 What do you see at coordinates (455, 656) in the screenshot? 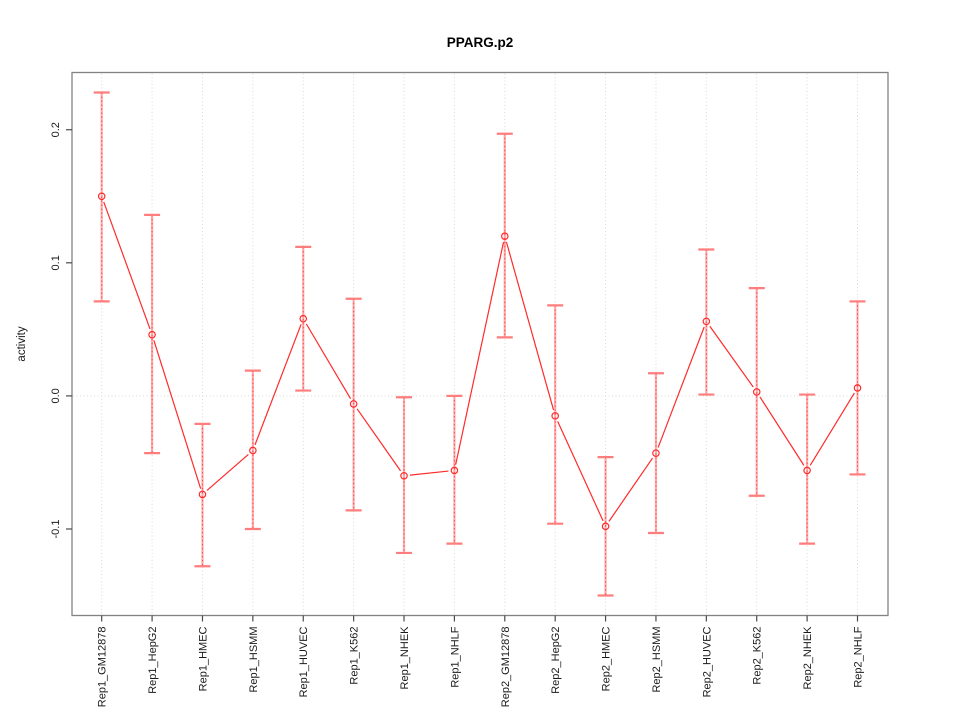
I see `x-tick-label: Rep1_NHLF` at bounding box center [455, 656].